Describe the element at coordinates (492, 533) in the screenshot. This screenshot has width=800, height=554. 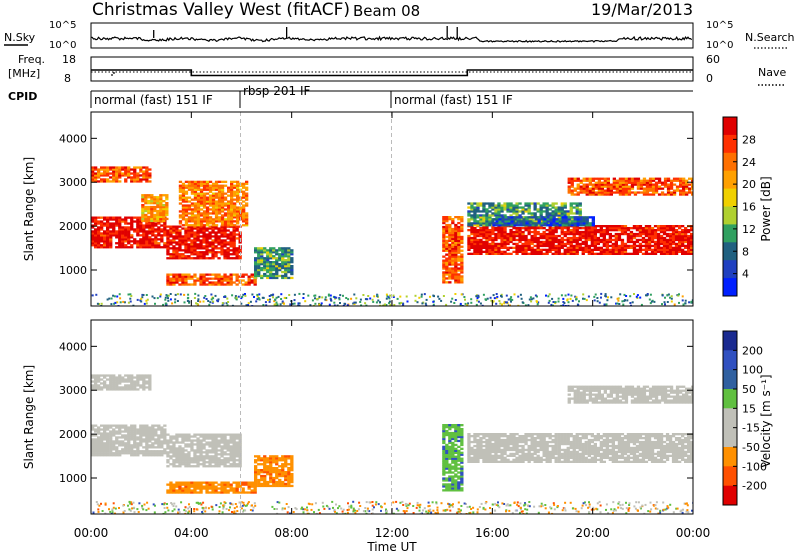
I see `x-tick-label: 16:00` at that location.